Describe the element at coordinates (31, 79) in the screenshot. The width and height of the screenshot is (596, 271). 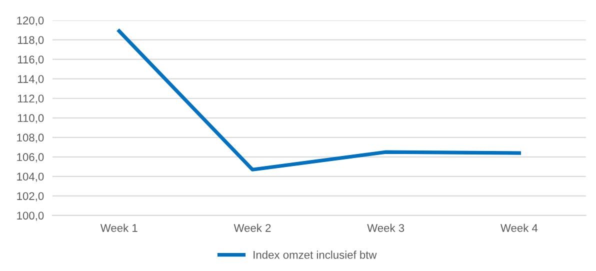
I see `y-tick-label: 114,0` at that location.